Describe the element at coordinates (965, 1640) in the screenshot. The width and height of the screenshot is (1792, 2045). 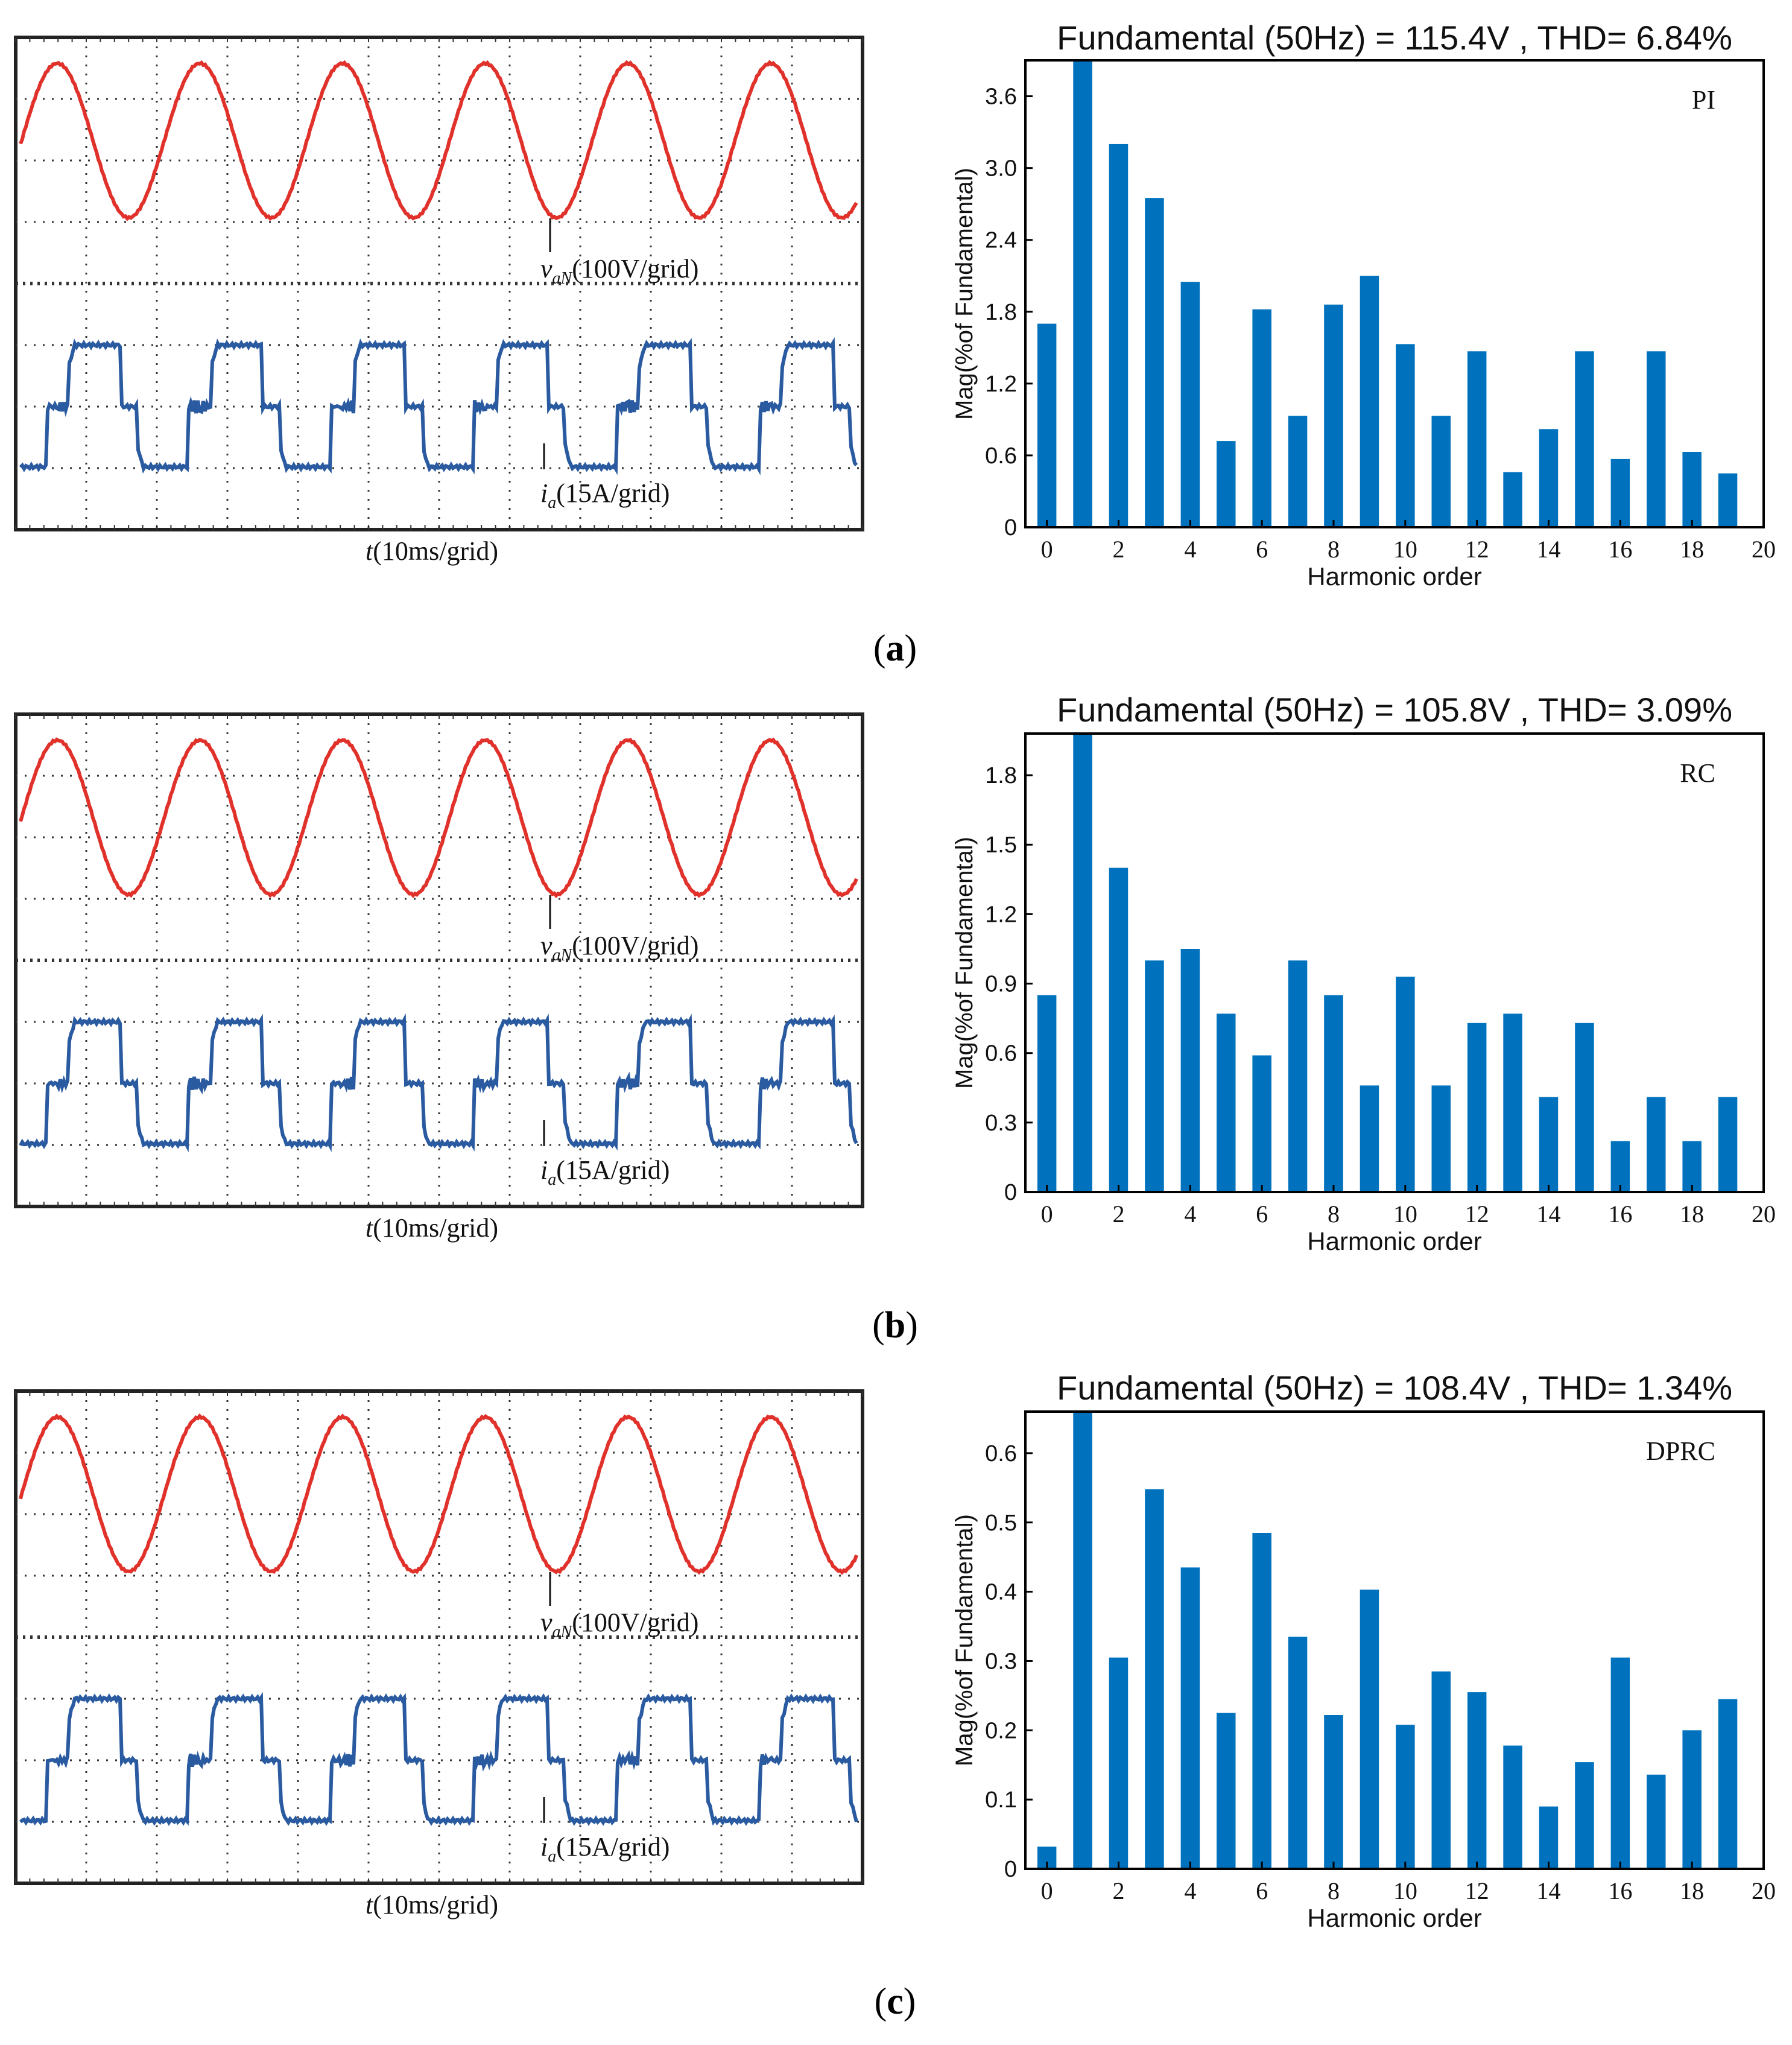
I see `y-axis-label: Mag(%of Fundamental)` at that location.